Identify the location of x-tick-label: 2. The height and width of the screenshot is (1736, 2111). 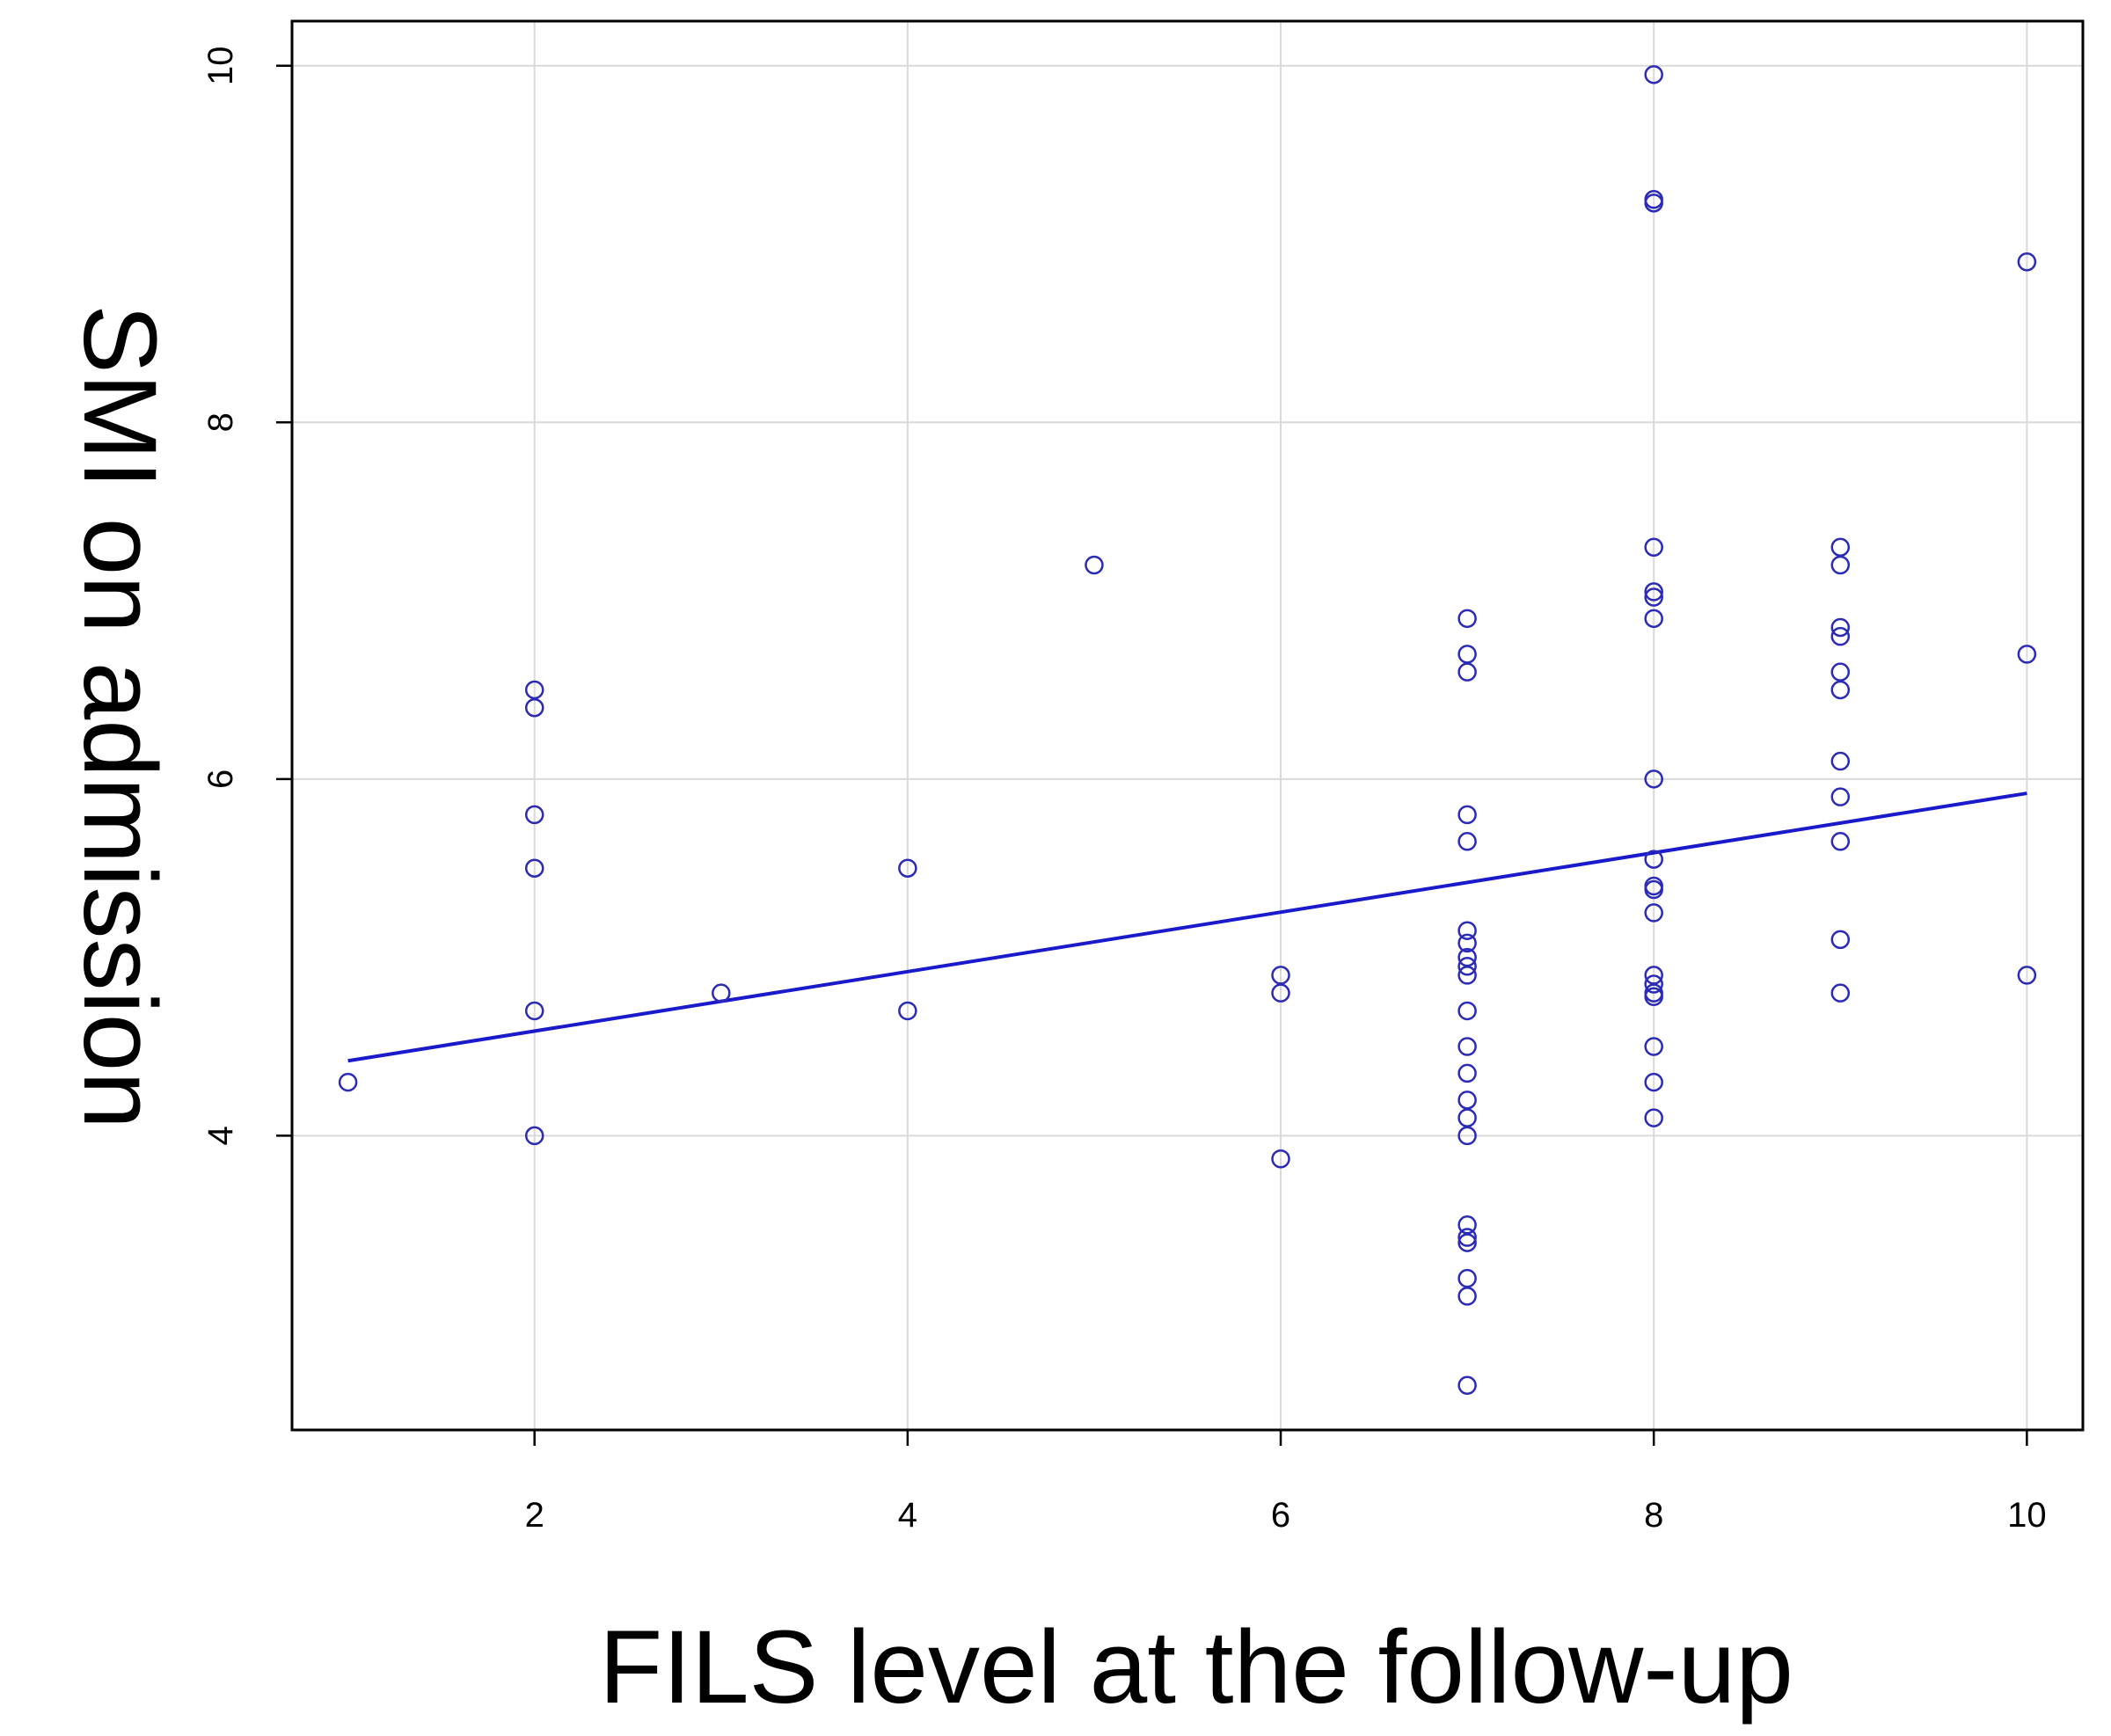
(535, 1516).